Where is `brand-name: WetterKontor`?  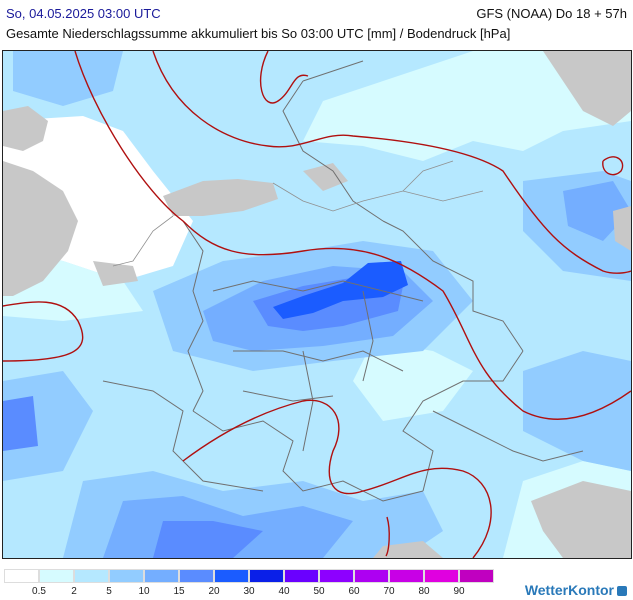
brand-name: WetterKontor is located at coordinates (569, 590).